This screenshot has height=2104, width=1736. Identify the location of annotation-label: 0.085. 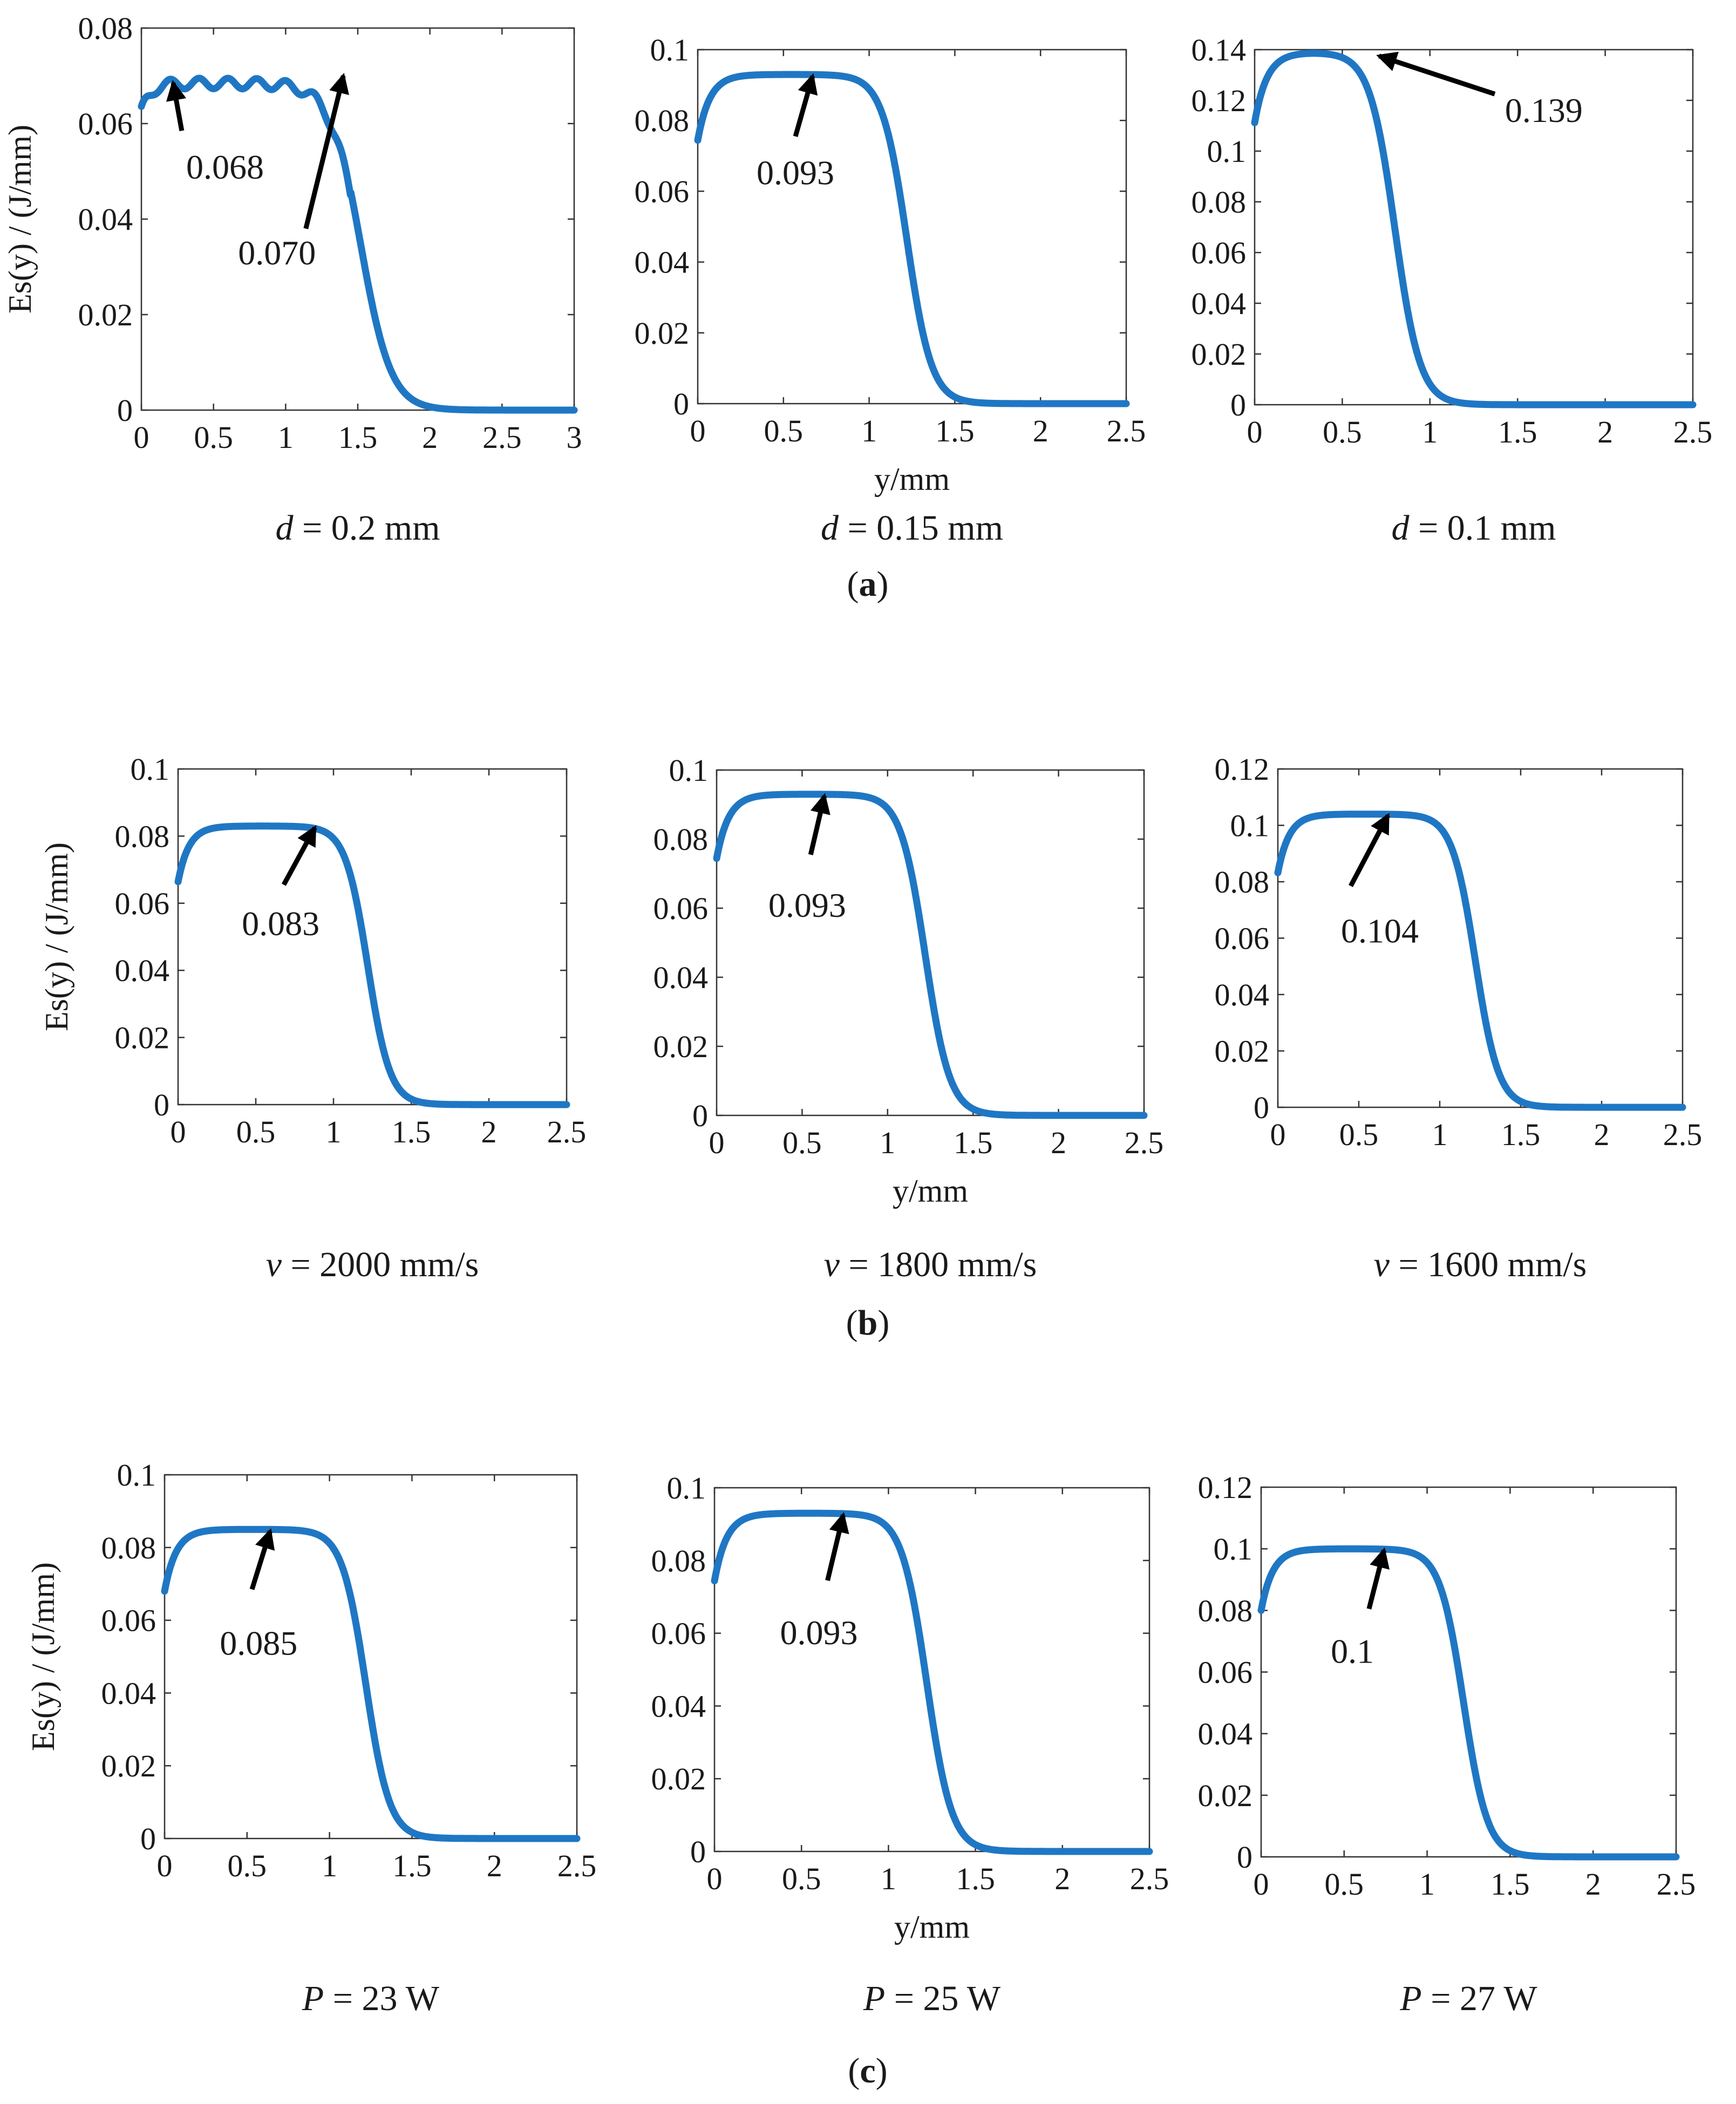
(258, 1644).